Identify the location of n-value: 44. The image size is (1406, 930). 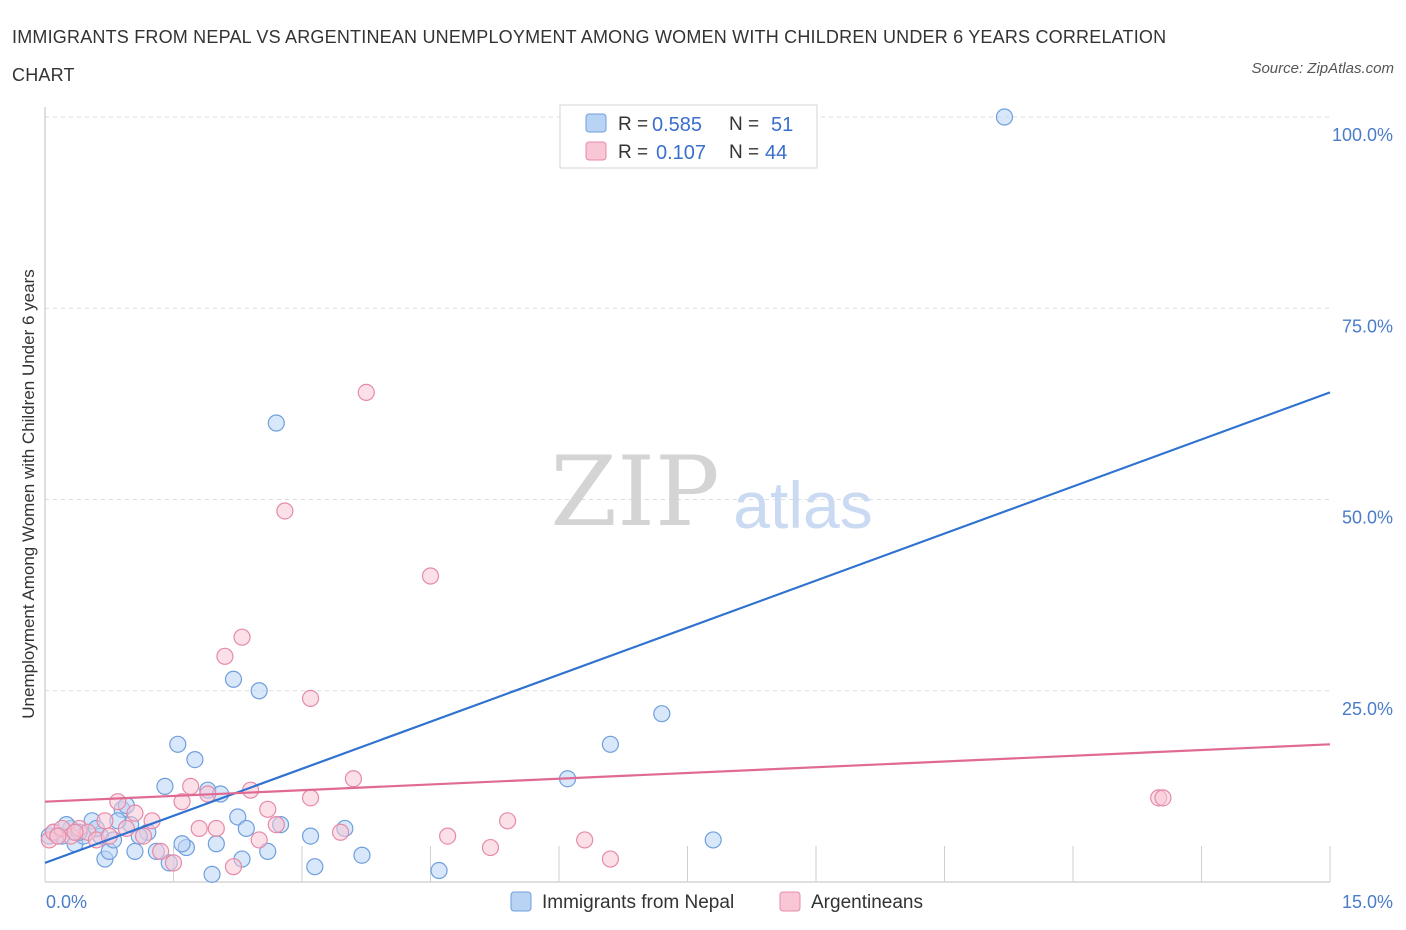
(776, 153).